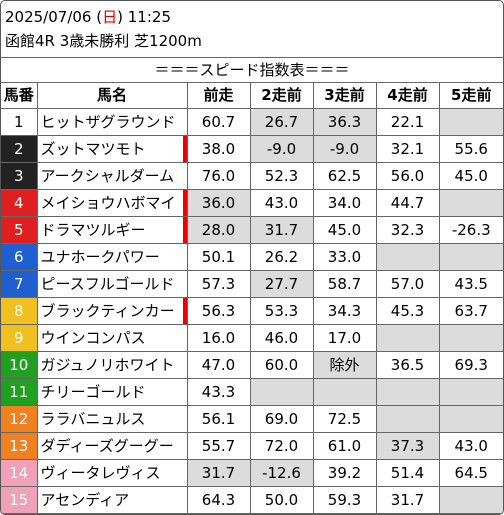 The height and width of the screenshot is (515, 504). What do you see at coordinates (281, 446) in the screenshot?
I see `speed-2back: 72.0` at bounding box center [281, 446].